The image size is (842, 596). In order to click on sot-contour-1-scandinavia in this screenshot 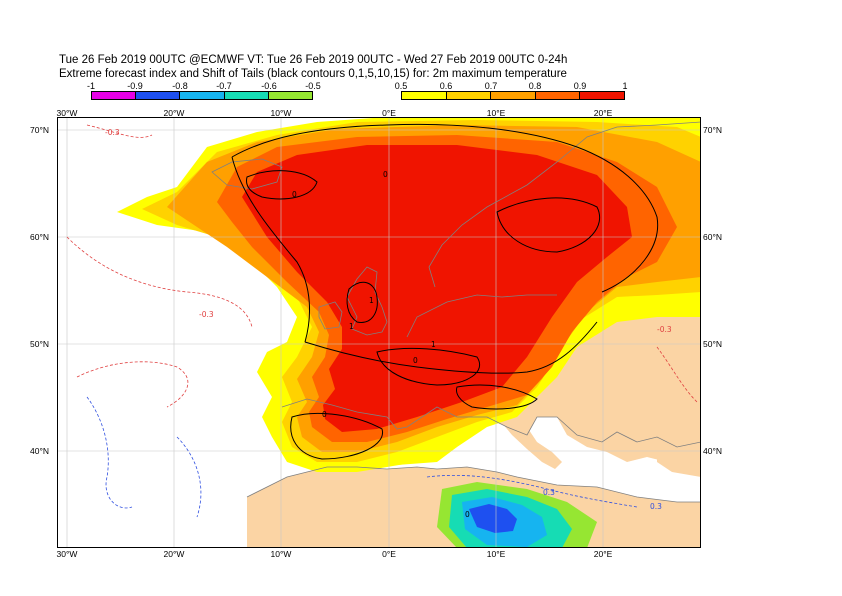, I will do `click(548, 225)`.